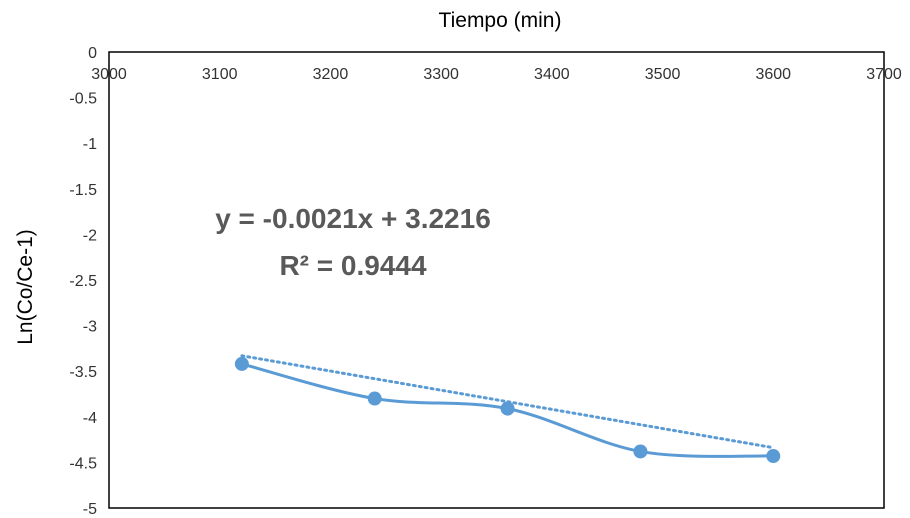 This screenshot has width=910, height=518. What do you see at coordinates (109, 74) in the screenshot?
I see `x-tick-label: 3000` at bounding box center [109, 74].